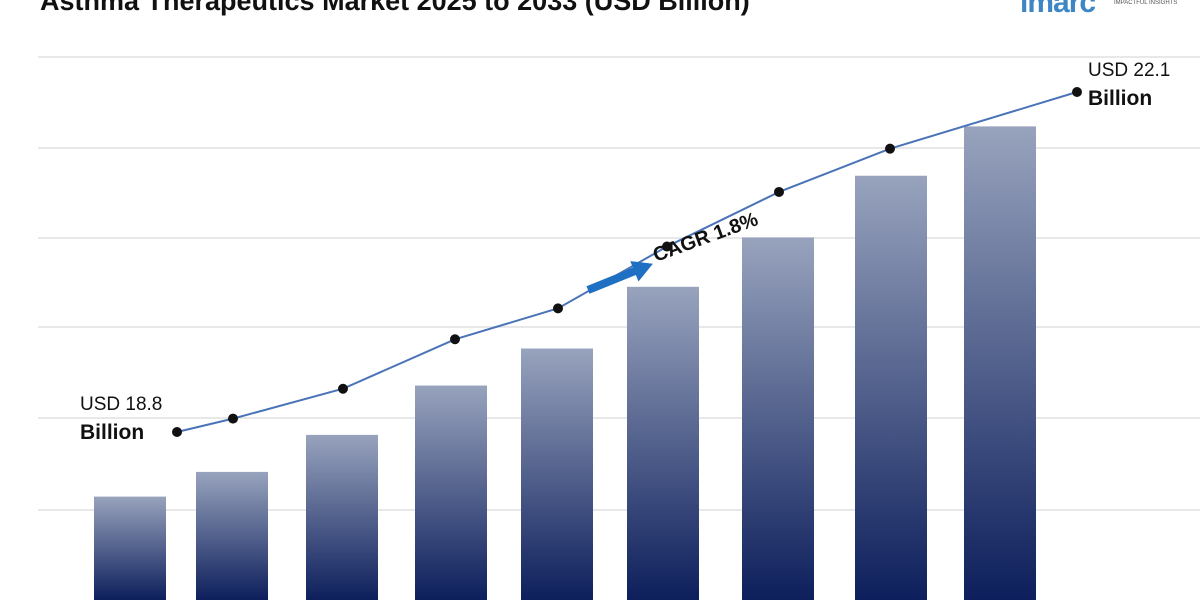 This screenshot has width=1200, height=600. I want to click on start-value-label-line2: Billion, so click(112, 432).